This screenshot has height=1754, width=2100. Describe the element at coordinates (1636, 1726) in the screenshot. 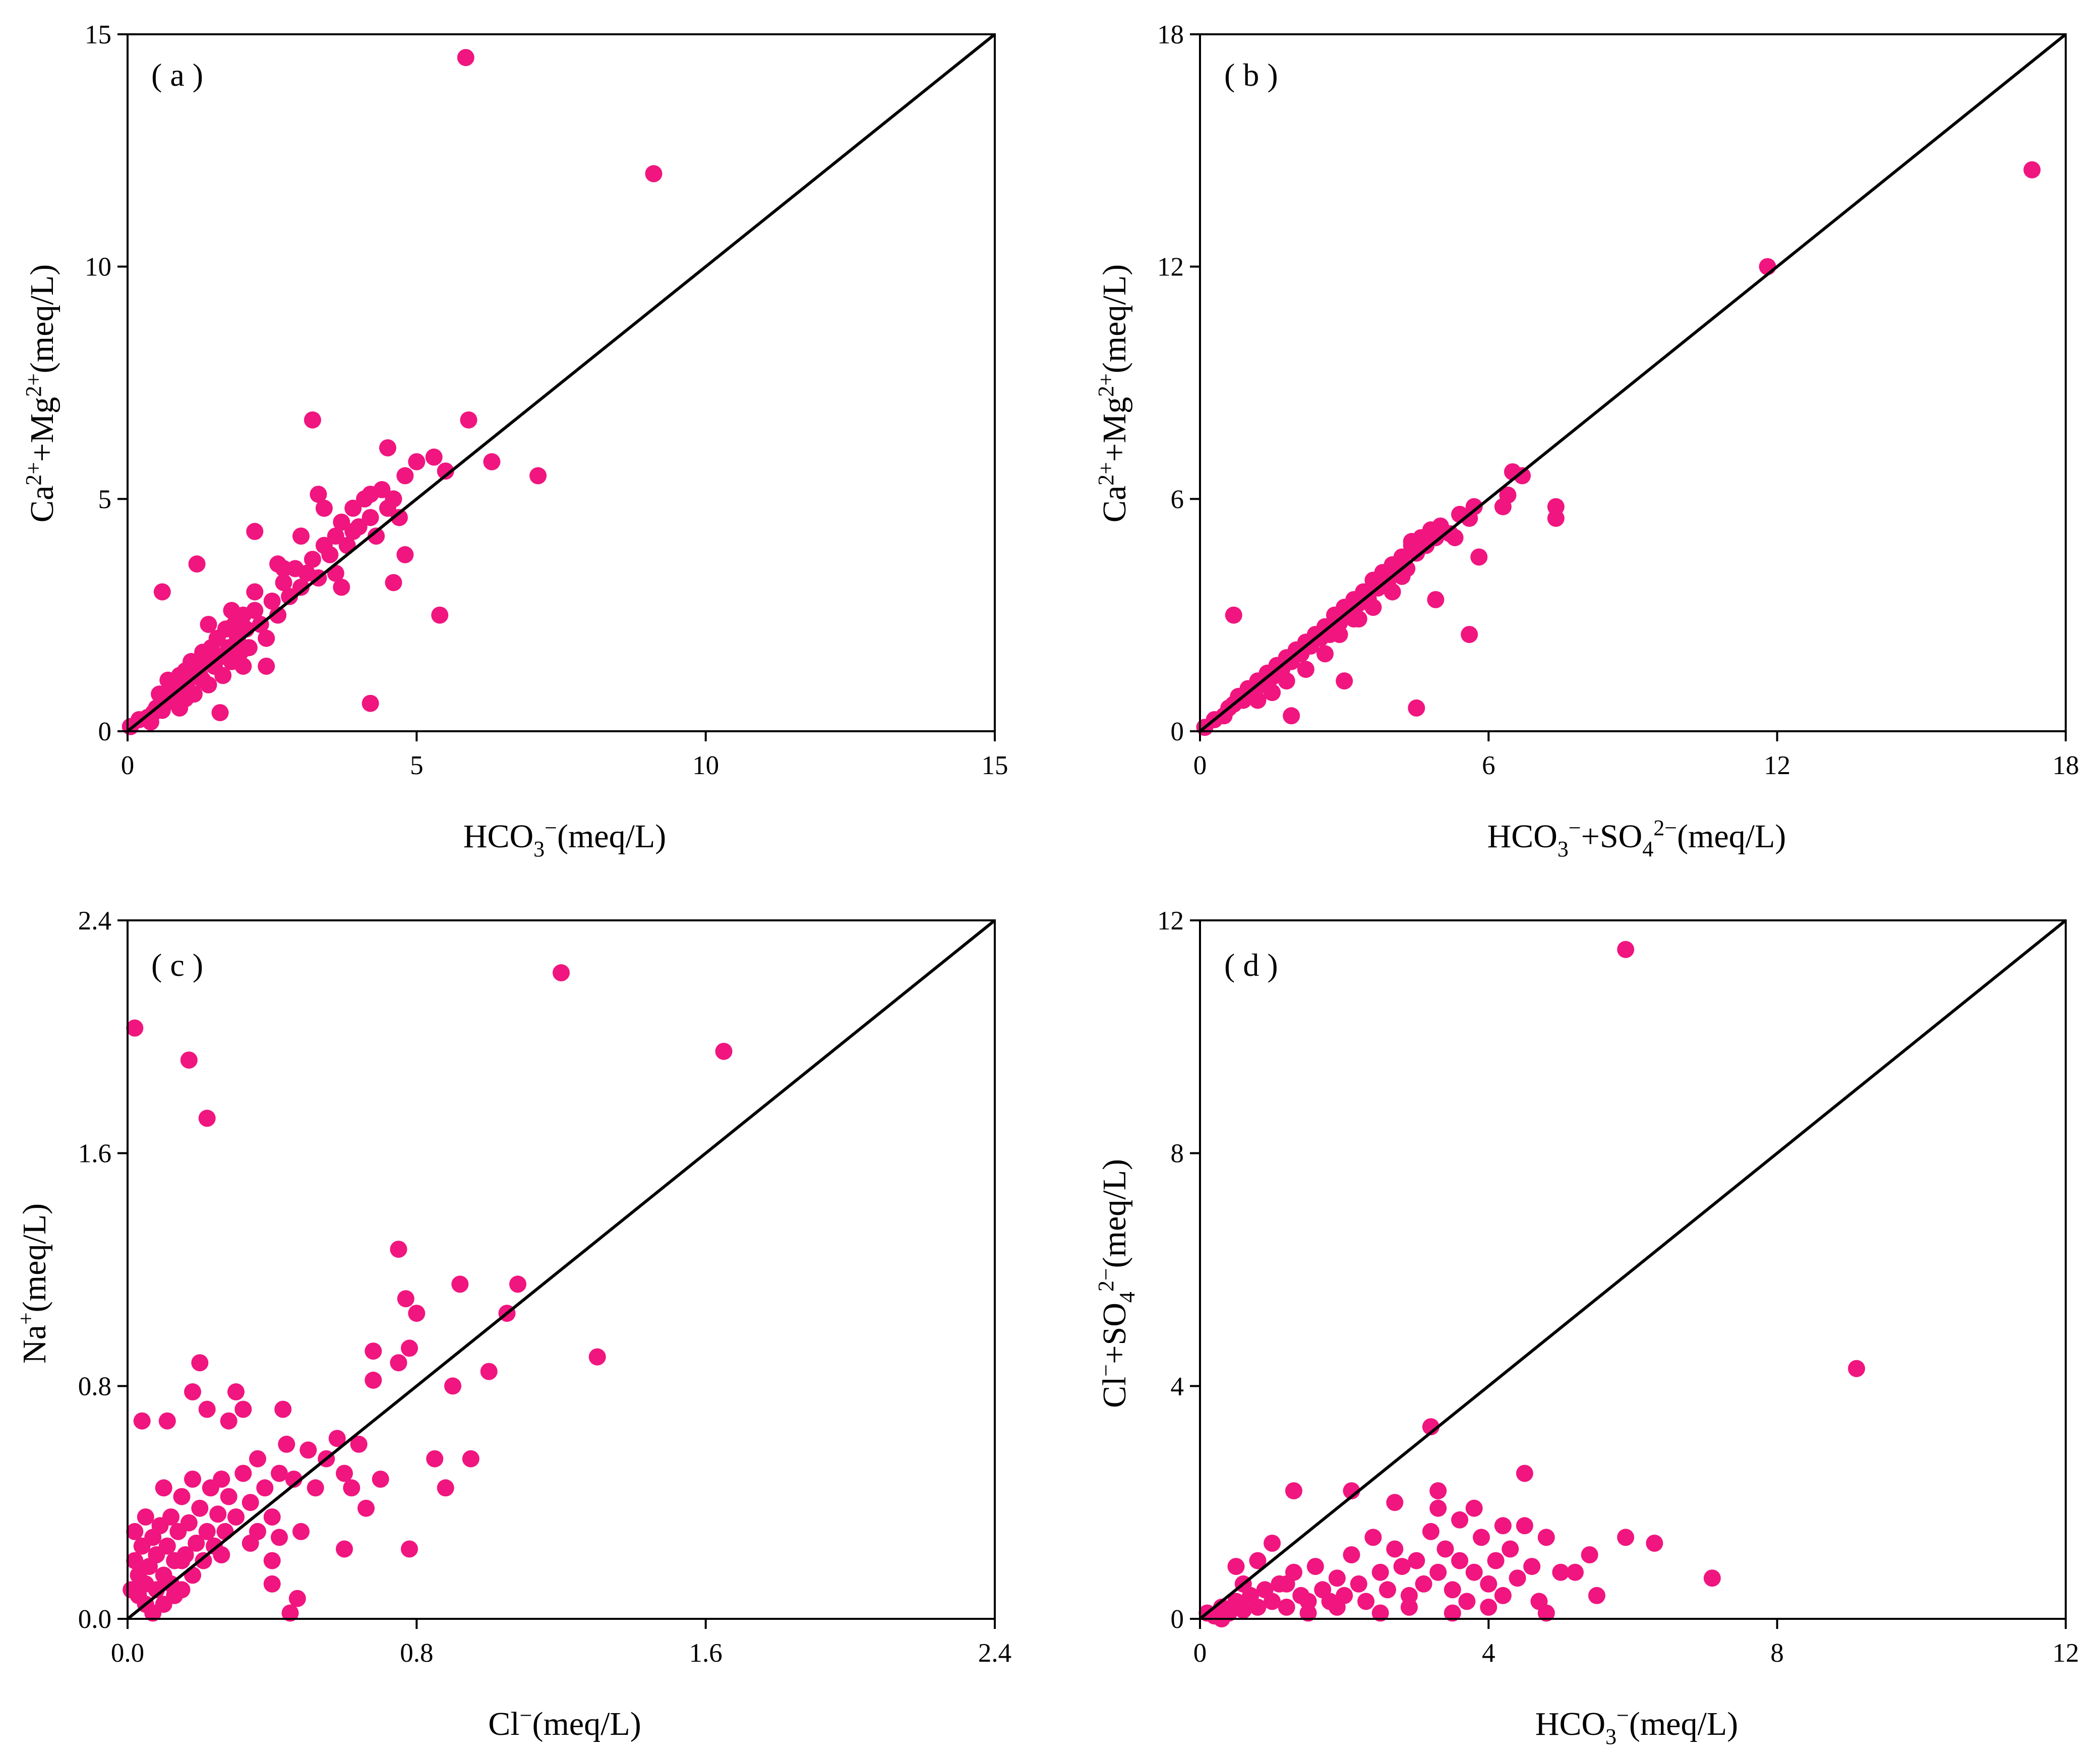

I see `panel-d-x-label: HCO3−(meq/L)` at that location.